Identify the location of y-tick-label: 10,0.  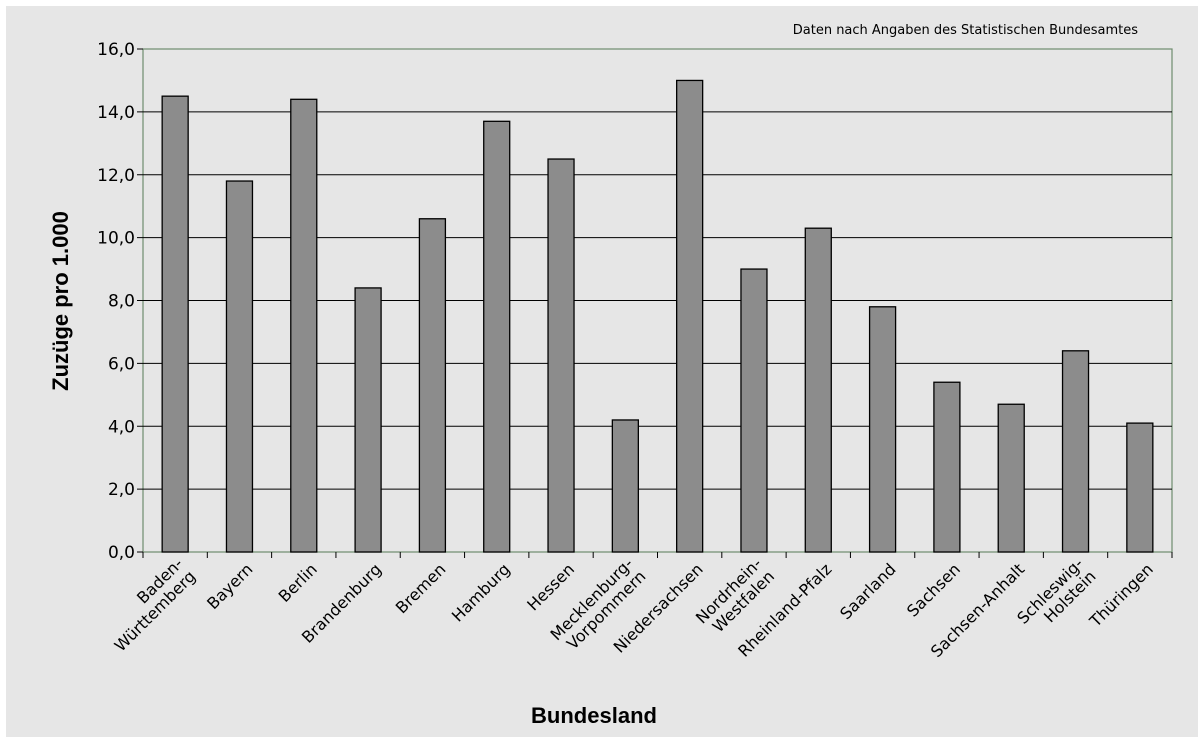
(116, 239).